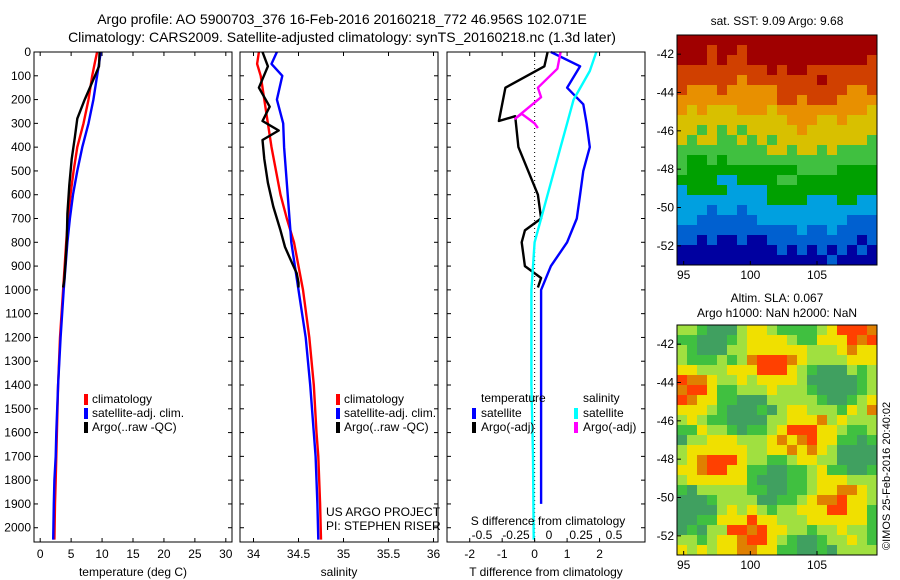 This screenshot has height=580, width=900. Describe the element at coordinates (666, 93) in the screenshot. I see `map-y-tick-label: -44` at that location.